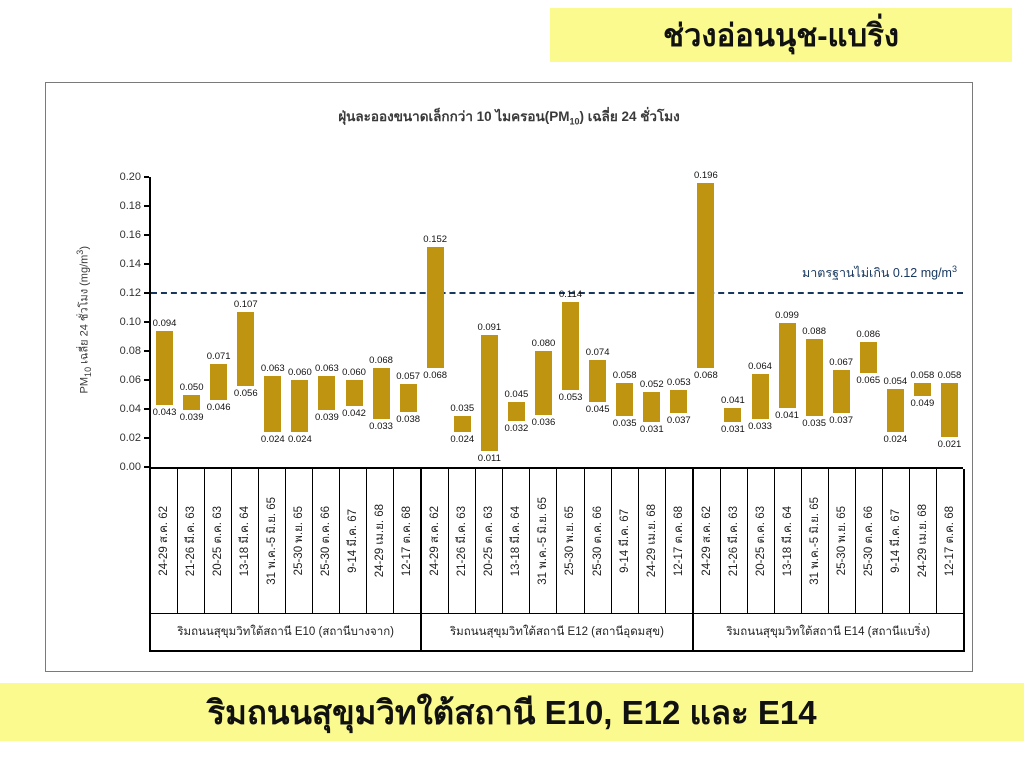 Image resolution: width=1024 pixels, height=767 pixels. Describe the element at coordinates (570, 398) in the screenshot. I see `bar-min-label: 0.053` at that location.